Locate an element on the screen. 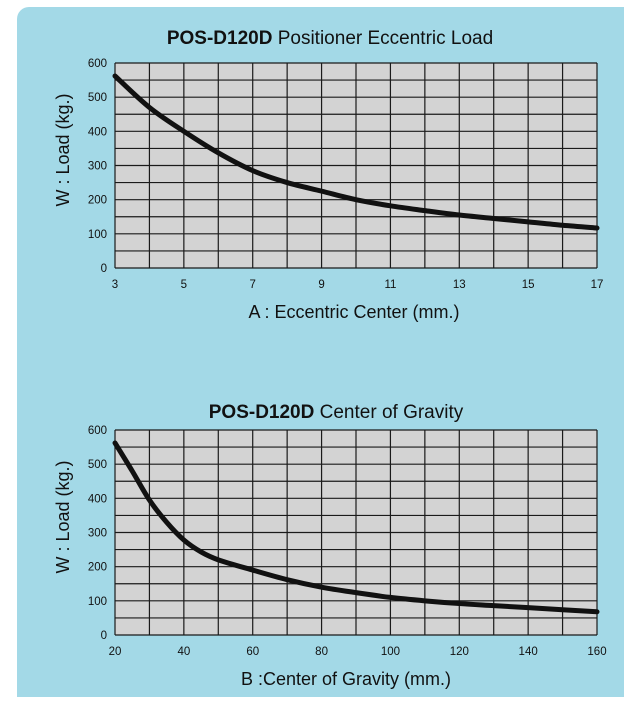  x-tick-label: 160 is located at coordinates (596, 652).